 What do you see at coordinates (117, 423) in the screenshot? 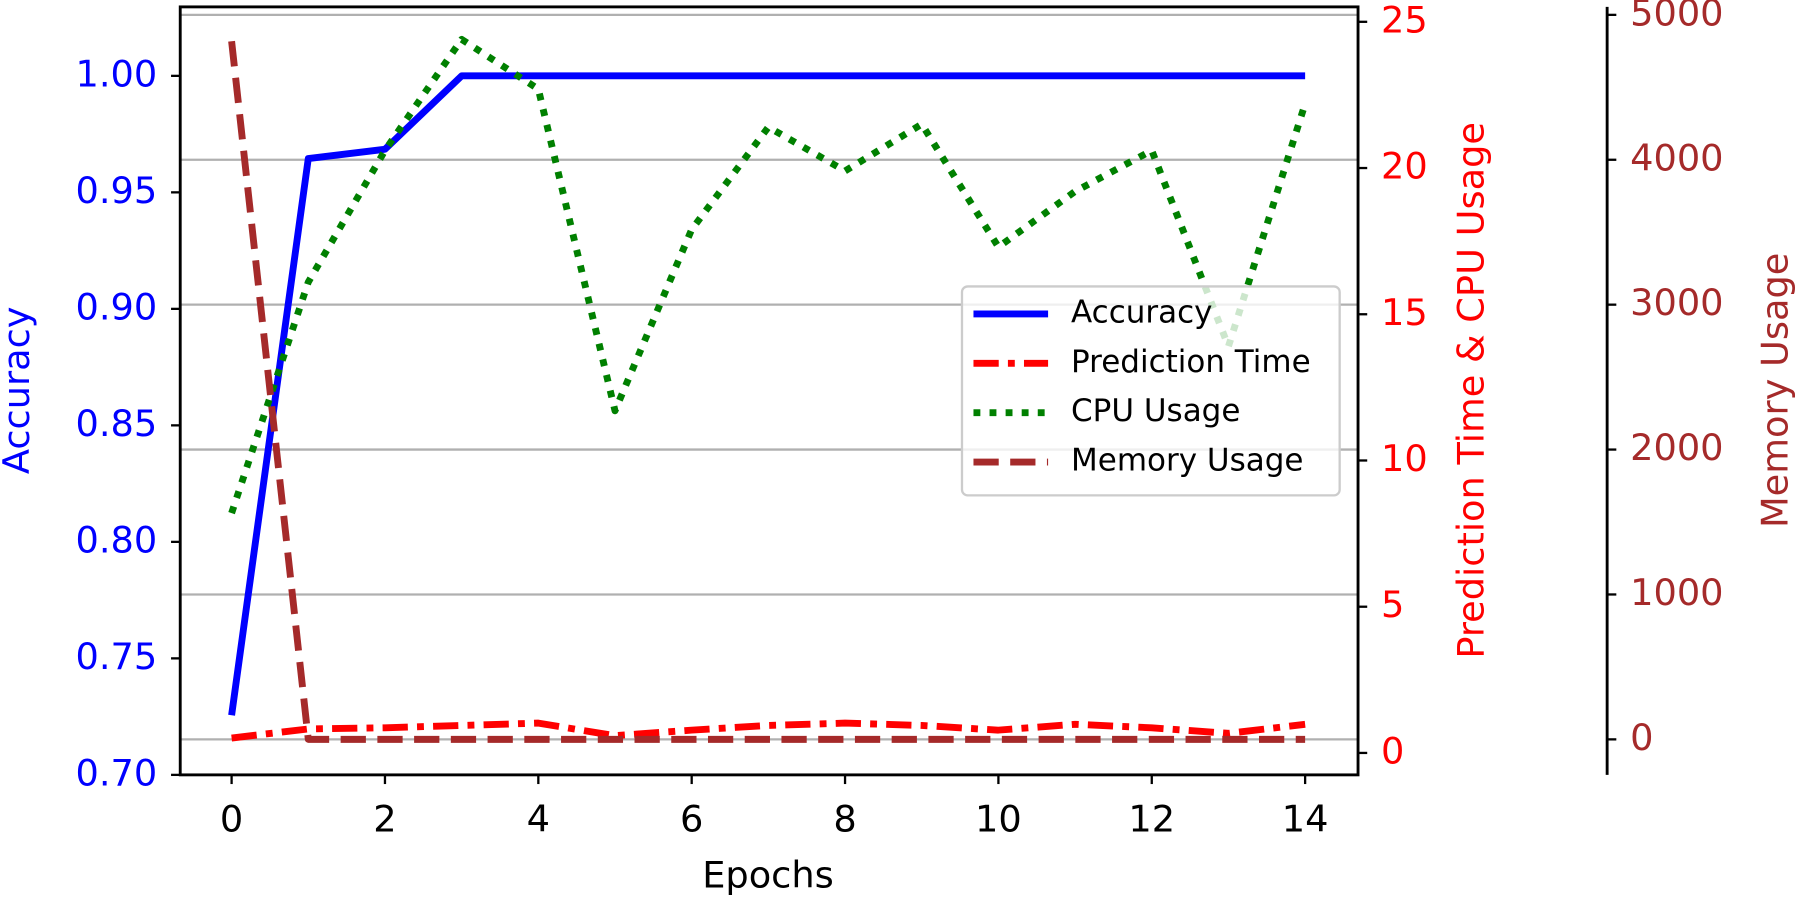
I see `y-tick-label: 0.85` at bounding box center [117, 423].